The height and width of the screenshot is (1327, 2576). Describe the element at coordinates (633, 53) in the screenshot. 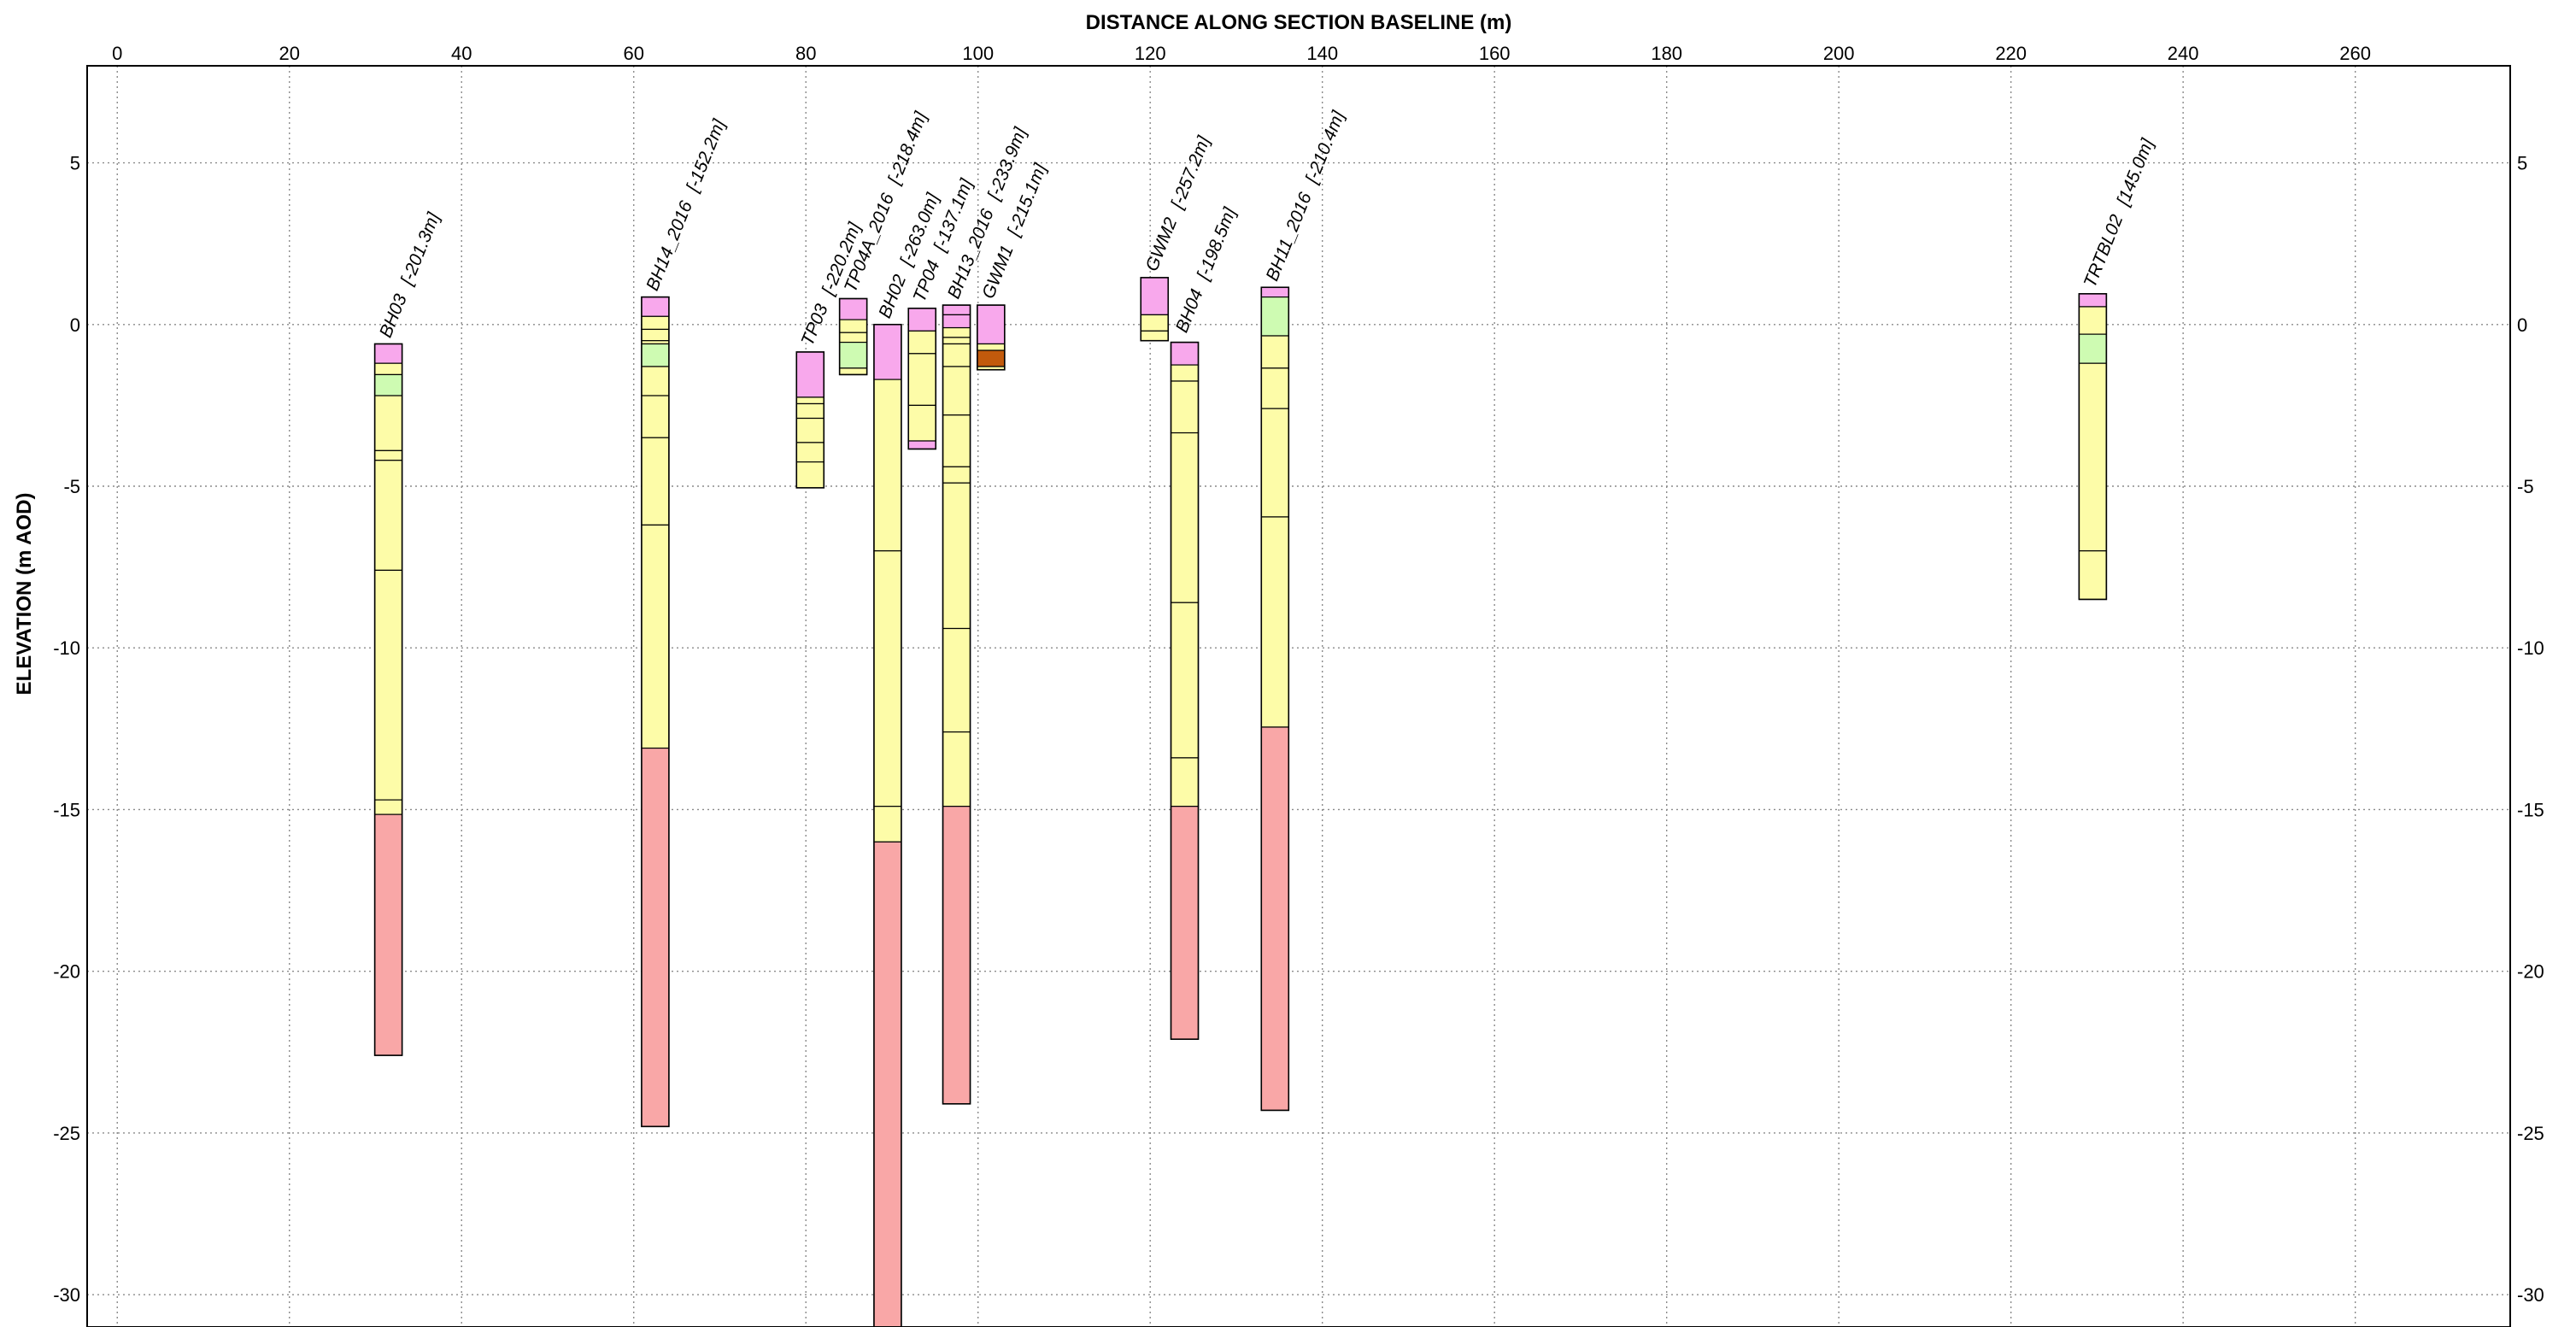

I see `x-tick-label: 60` at that location.